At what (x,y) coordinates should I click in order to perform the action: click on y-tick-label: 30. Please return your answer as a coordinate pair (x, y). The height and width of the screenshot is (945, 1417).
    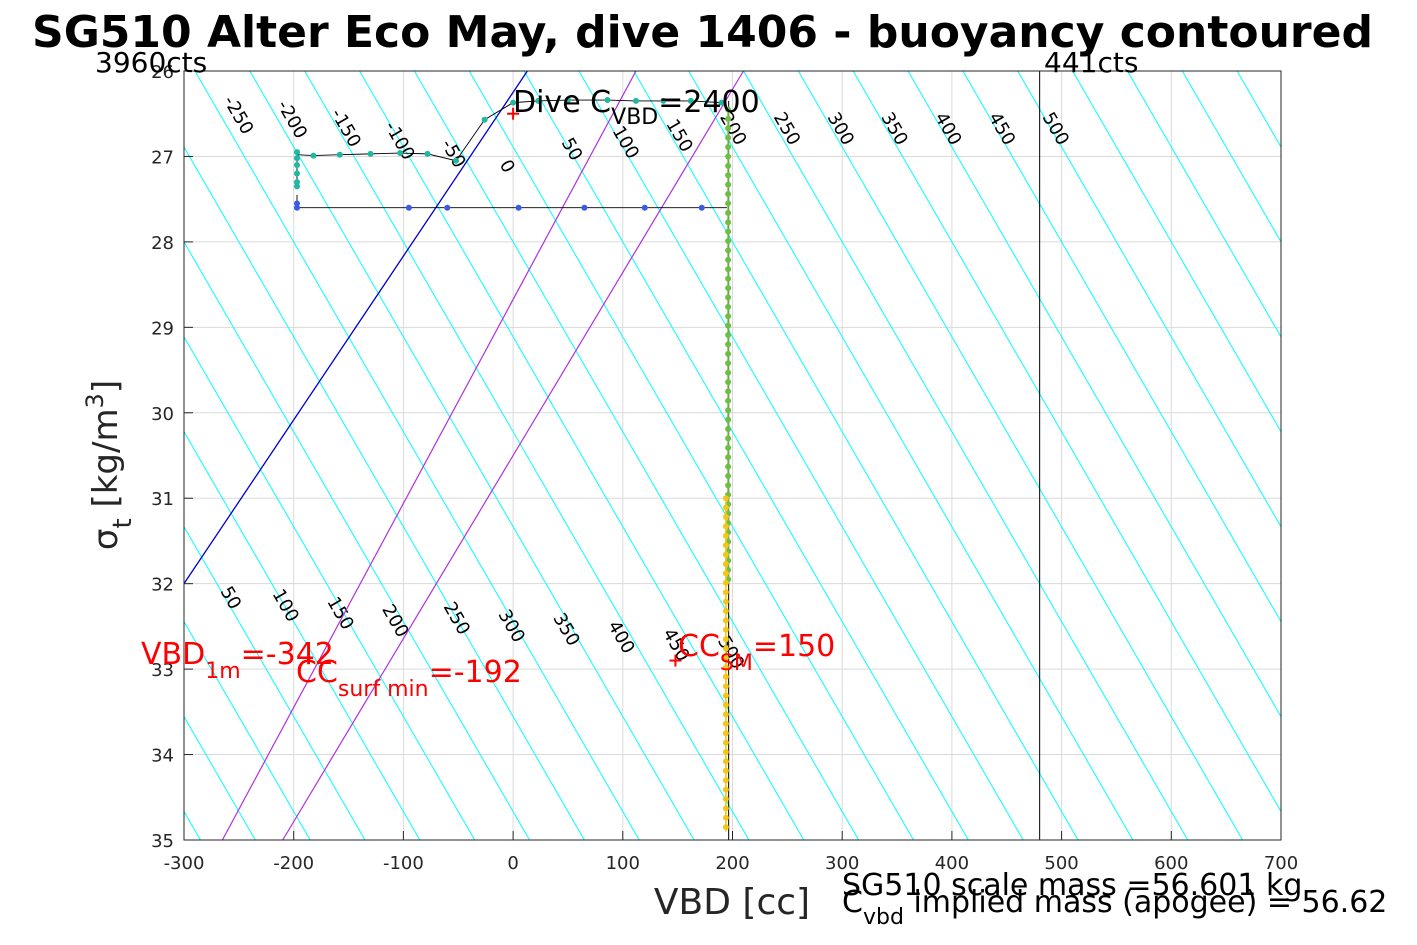
    Looking at the image, I should click on (162, 414).